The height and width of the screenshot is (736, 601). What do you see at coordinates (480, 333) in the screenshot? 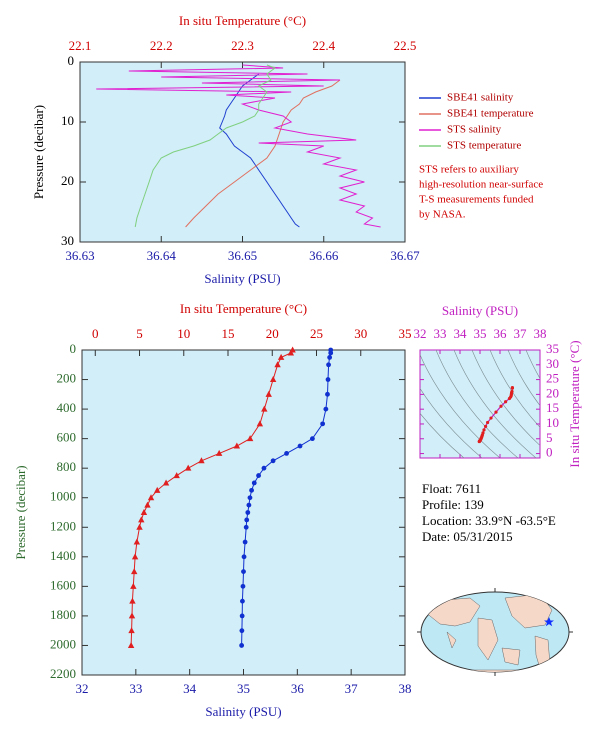
I see `x-tick-label: 35` at bounding box center [480, 333].